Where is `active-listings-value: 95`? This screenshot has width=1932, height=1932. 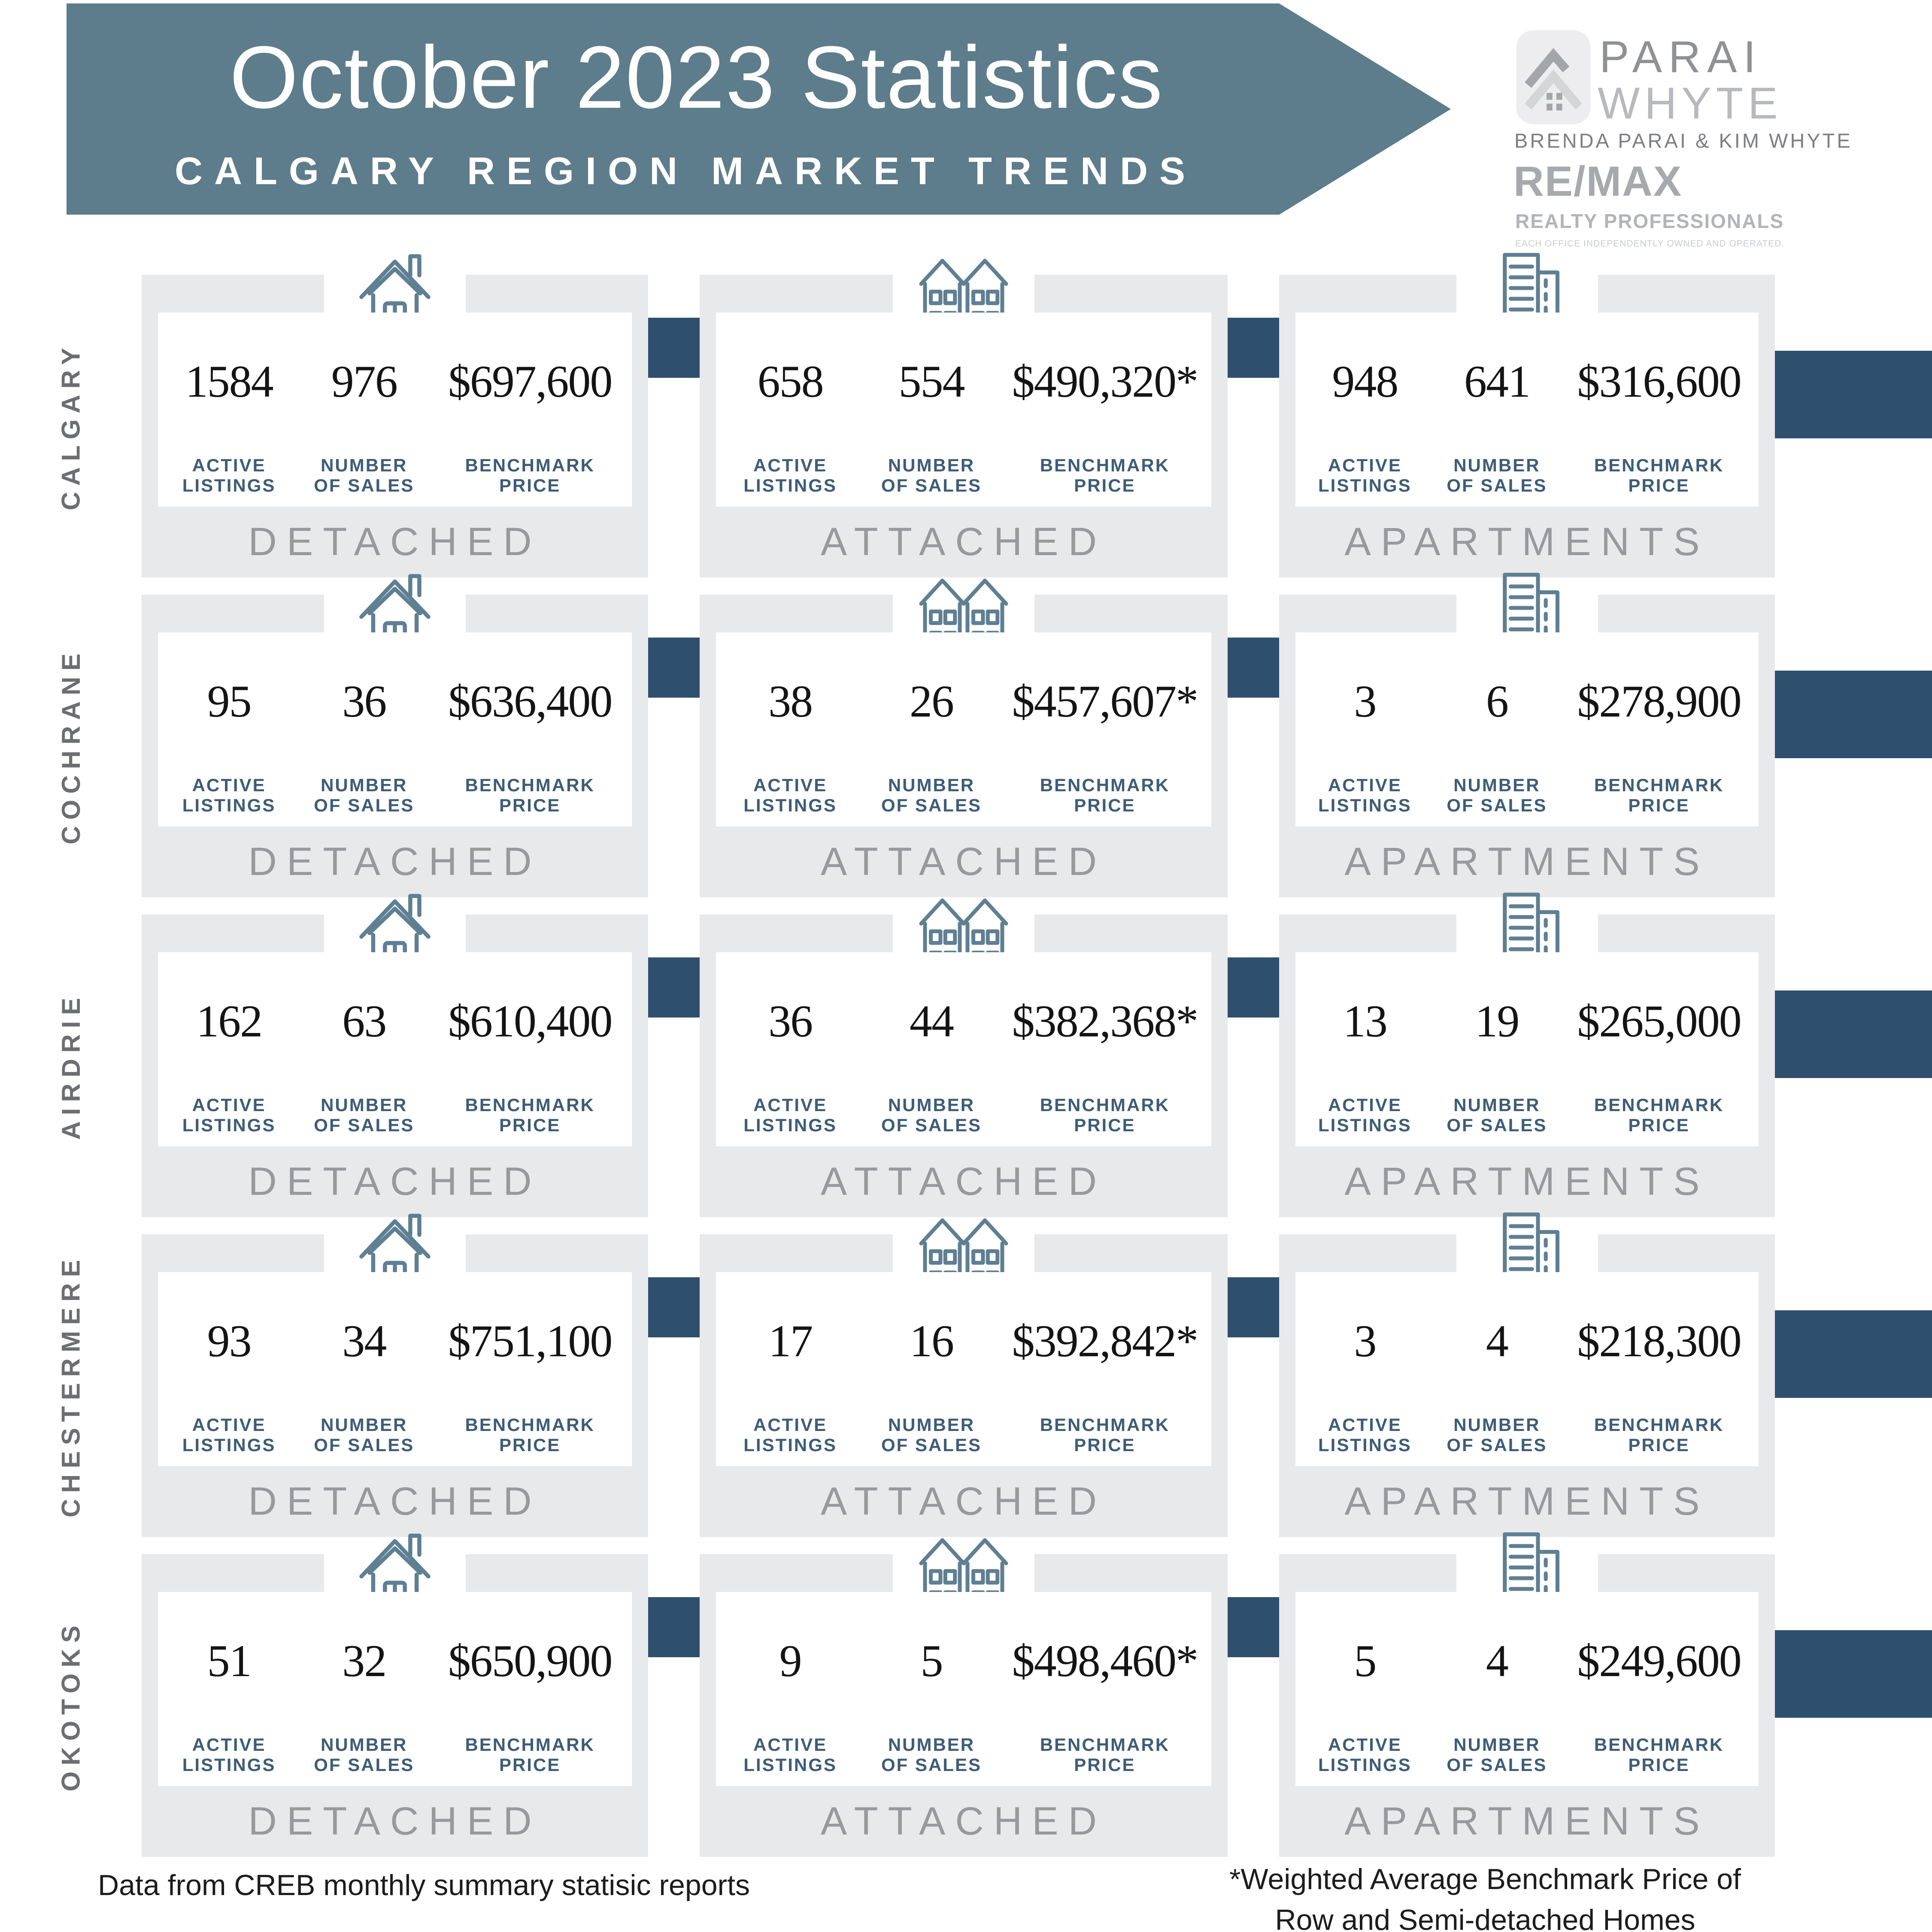
active-listings-value: 95 is located at coordinates (229, 701).